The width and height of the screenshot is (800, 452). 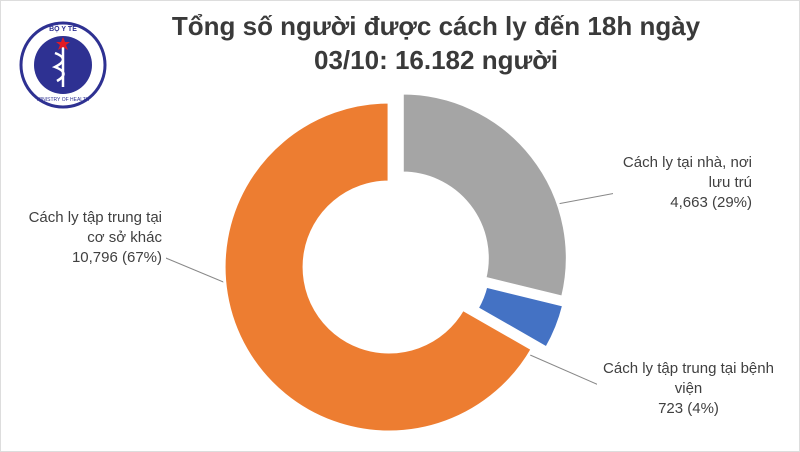 What do you see at coordinates (687, 172) in the screenshot?
I see `slice-name: Cách ly tại nhà, nơi lưu trú` at bounding box center [687, 172].